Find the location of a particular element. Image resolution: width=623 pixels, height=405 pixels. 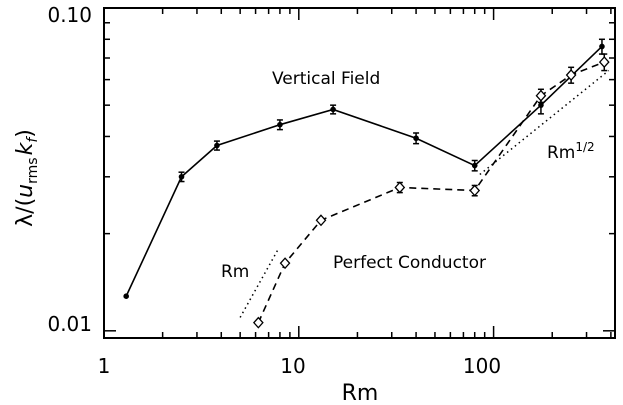

svg-text: λ/(urmskf) is located at coordinates (27, 178).